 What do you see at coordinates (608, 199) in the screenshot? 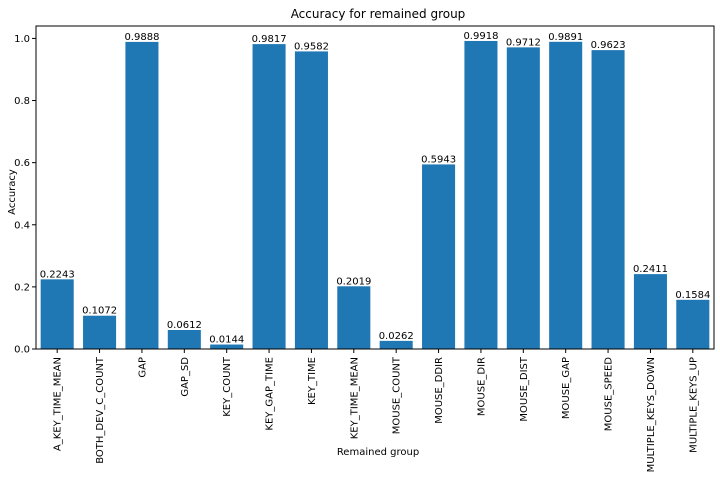
I see `bar-mouse-speed` at bounding box center [608, 199].